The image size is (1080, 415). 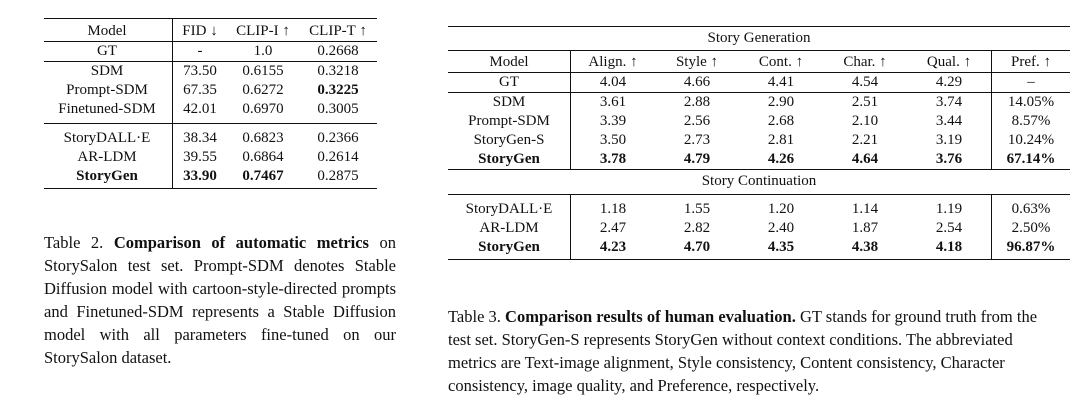 What do you see at coordinates (199, 135) in the screenshot?
I see `table-2-fid-cell: 38.34` at bounding box center [199, 135].